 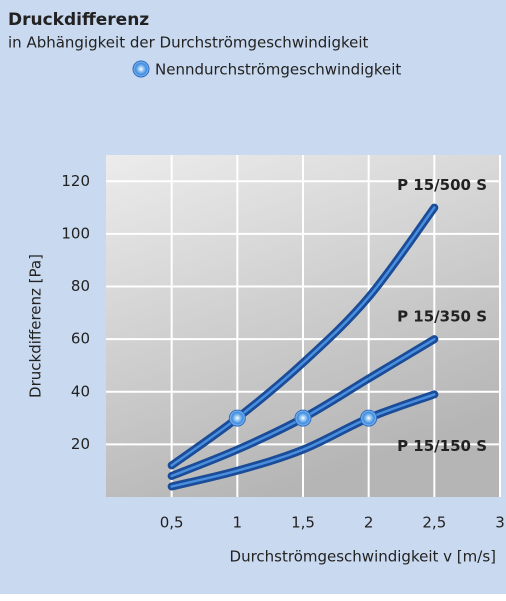 What do you see at coordinates (78, 20) in the screenshot?
I see `chart-title: Druckdifferenz` at bounding box center [78, 20].